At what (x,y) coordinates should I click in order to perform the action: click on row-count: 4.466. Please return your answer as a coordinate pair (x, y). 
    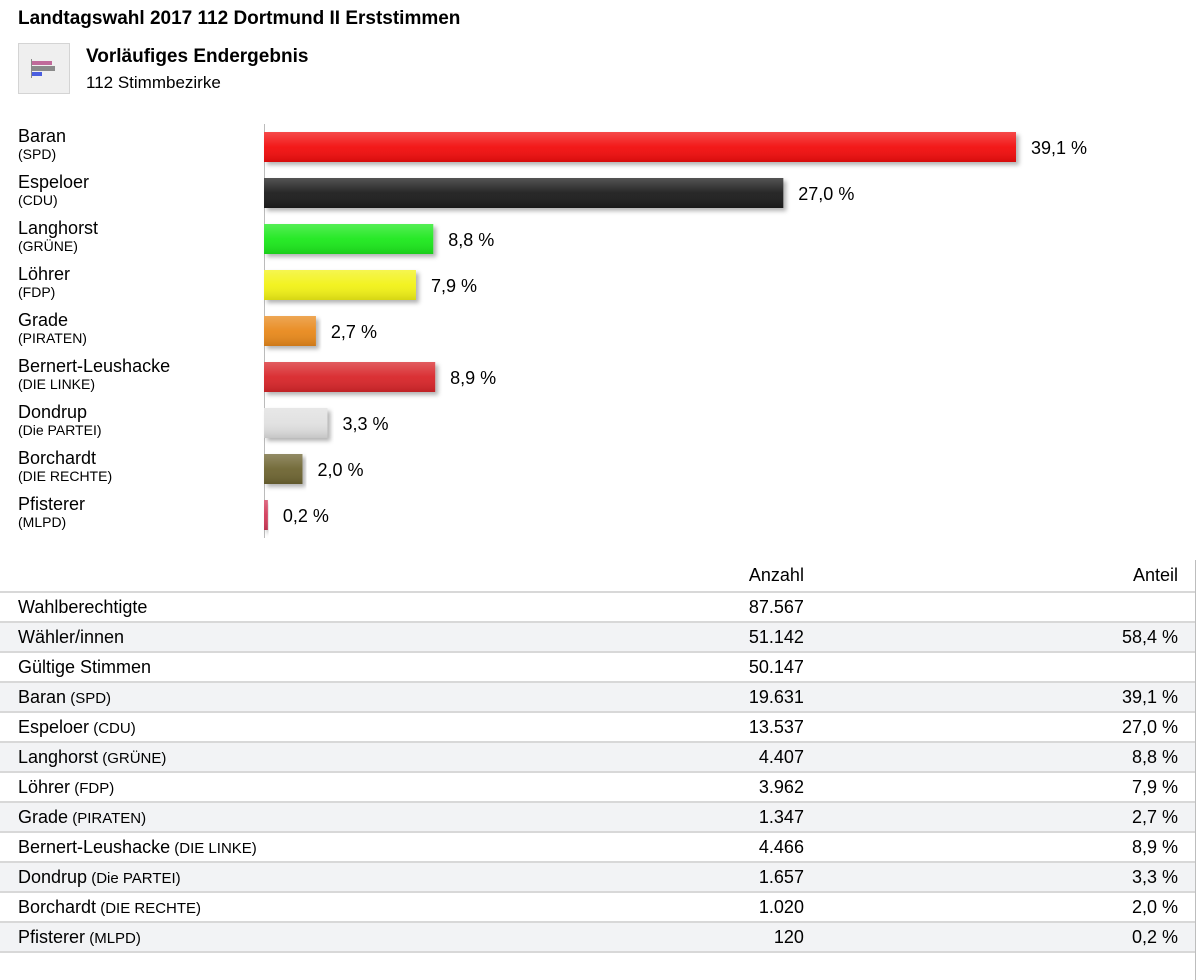
    Looking at the image, I should click on (935, 847).